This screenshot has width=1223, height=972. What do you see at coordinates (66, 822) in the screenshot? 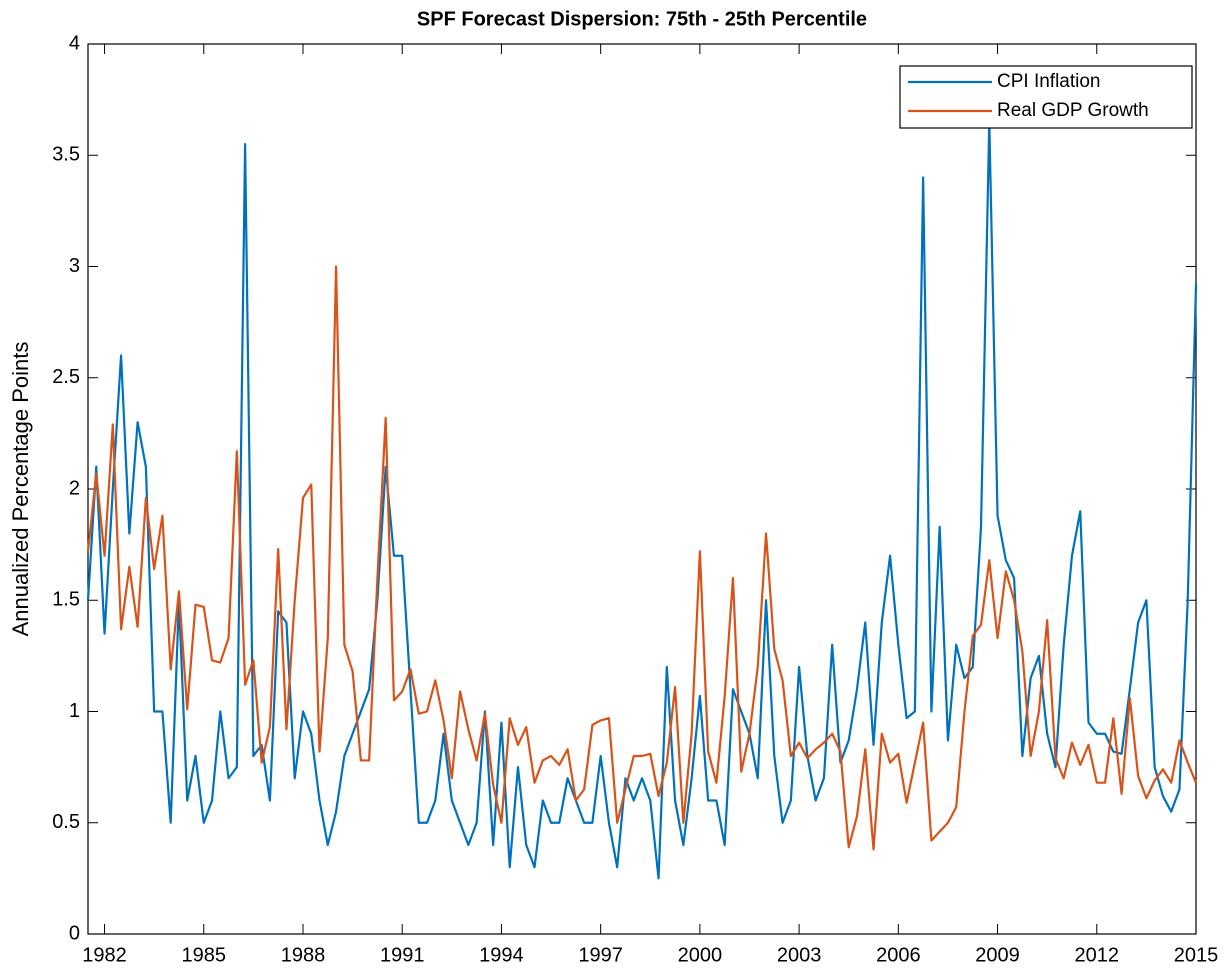
I see `y-tick-label: 0.5` at bounding box center [66, 822].